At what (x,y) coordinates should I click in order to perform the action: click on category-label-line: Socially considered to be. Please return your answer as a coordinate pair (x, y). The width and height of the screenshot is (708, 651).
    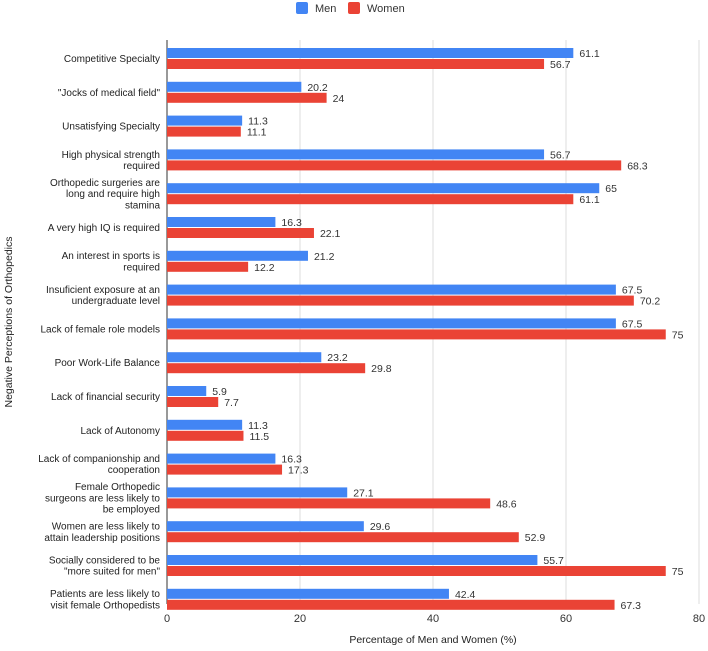
    Looking at the image, I should click on (105, 560).